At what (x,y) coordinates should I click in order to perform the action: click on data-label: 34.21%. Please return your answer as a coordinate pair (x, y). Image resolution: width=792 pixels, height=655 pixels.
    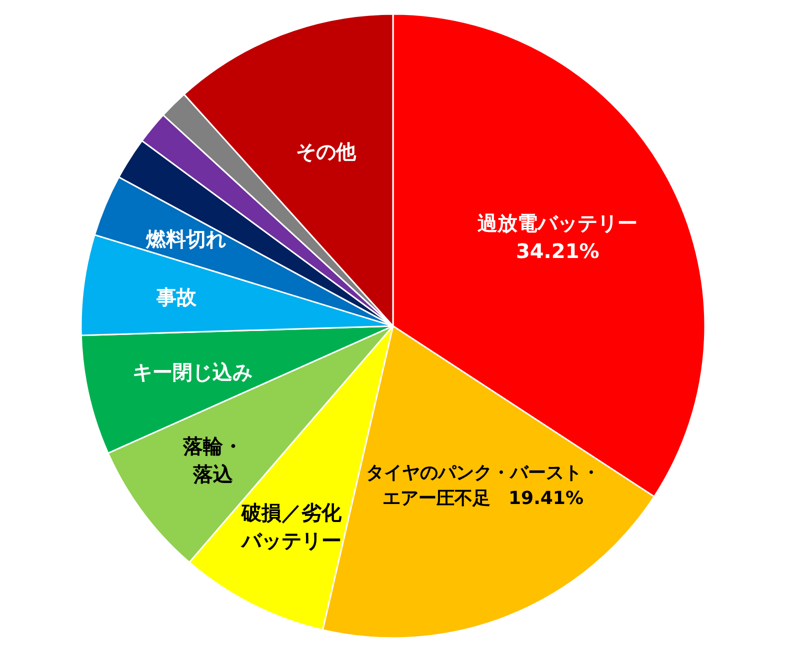
    Looking at the image, I should click on (558, 250).